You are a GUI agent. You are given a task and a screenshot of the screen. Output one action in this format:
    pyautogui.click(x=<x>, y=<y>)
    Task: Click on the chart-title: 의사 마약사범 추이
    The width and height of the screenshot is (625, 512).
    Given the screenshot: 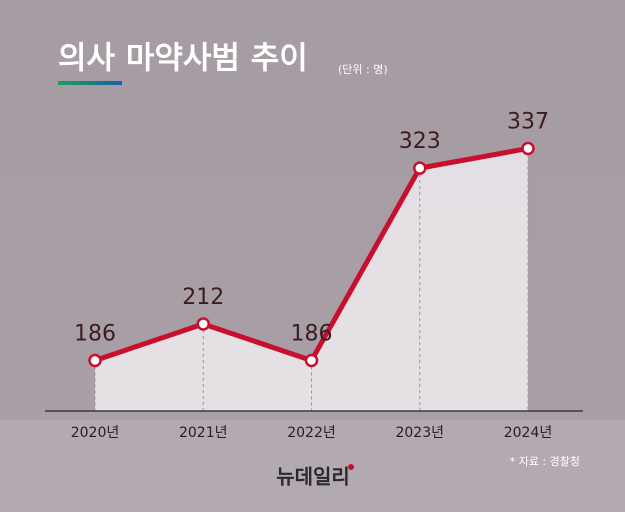 What is the action you would take?
    pyautogui.click(x=183, y=59)
    